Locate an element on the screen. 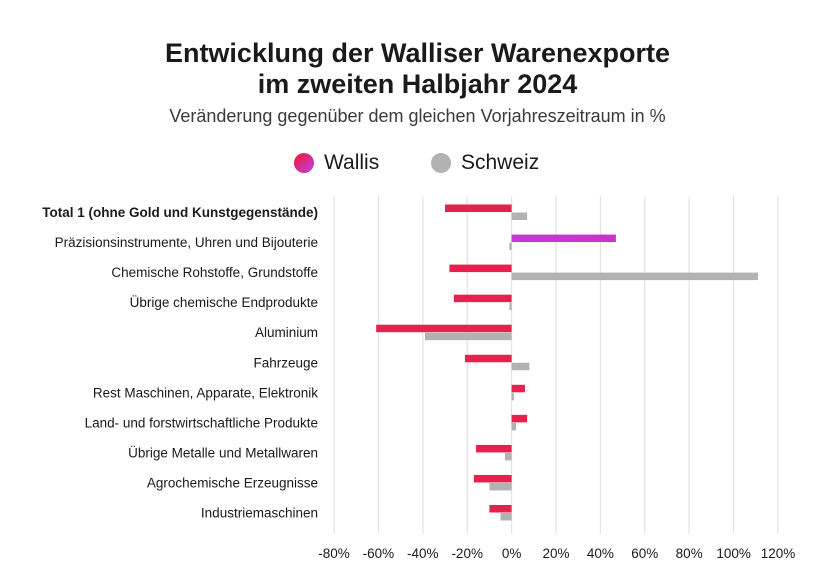  legend-item-wallis: Wallis is located at coordinates (336, 163).